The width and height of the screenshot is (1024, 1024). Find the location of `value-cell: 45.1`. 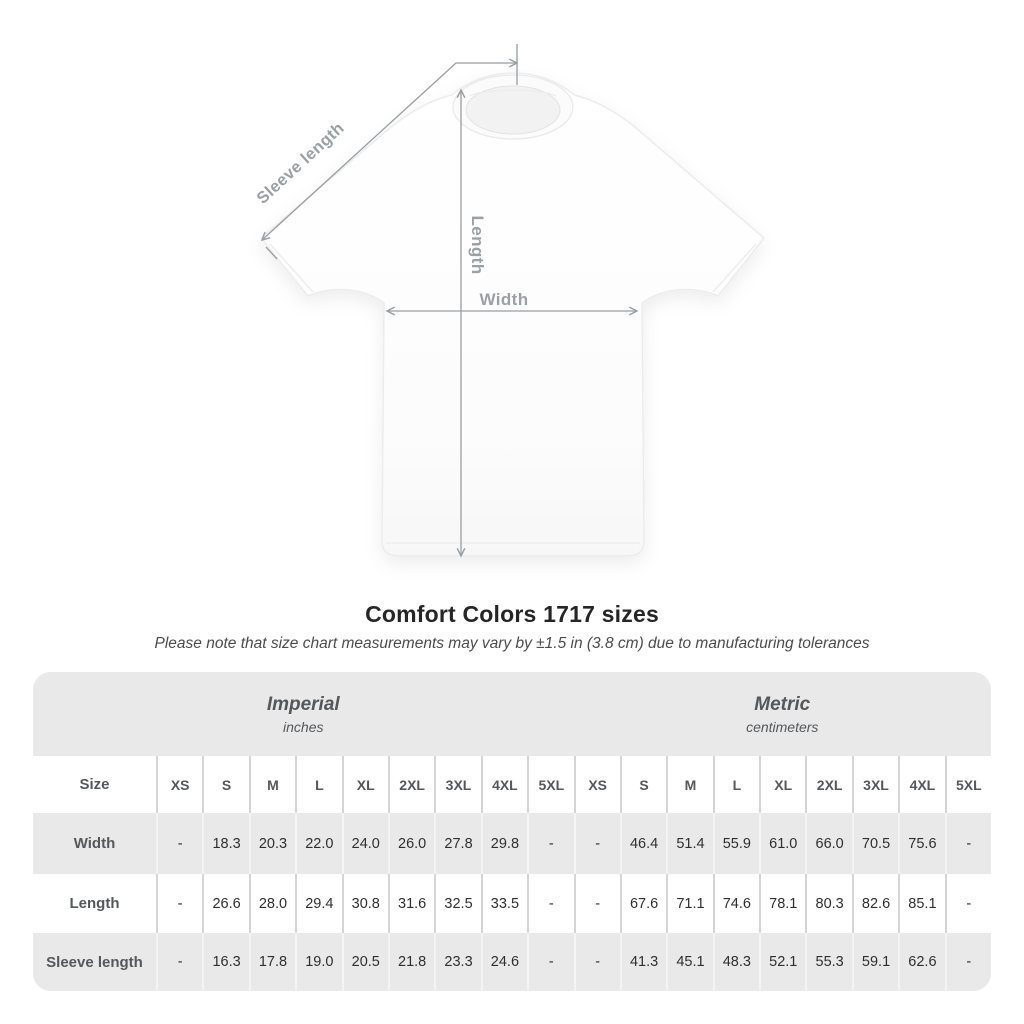

value-cell: 45.1 is located at coordinates (689, 962).